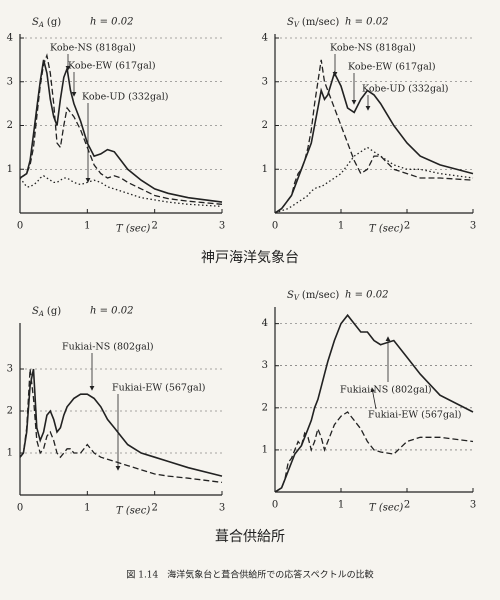 This screenshot has width=500, height=600. I want to click on station-caption: 神戸海洋気象台, so click(250, 258).